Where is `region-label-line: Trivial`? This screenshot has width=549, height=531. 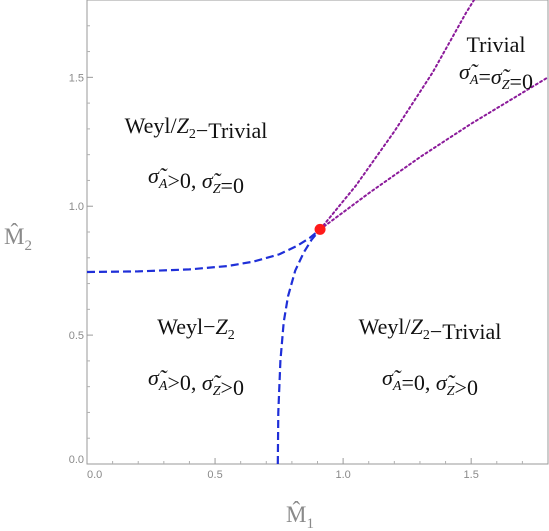
region-label-line: Trivial is located at coordinates (495, 44).